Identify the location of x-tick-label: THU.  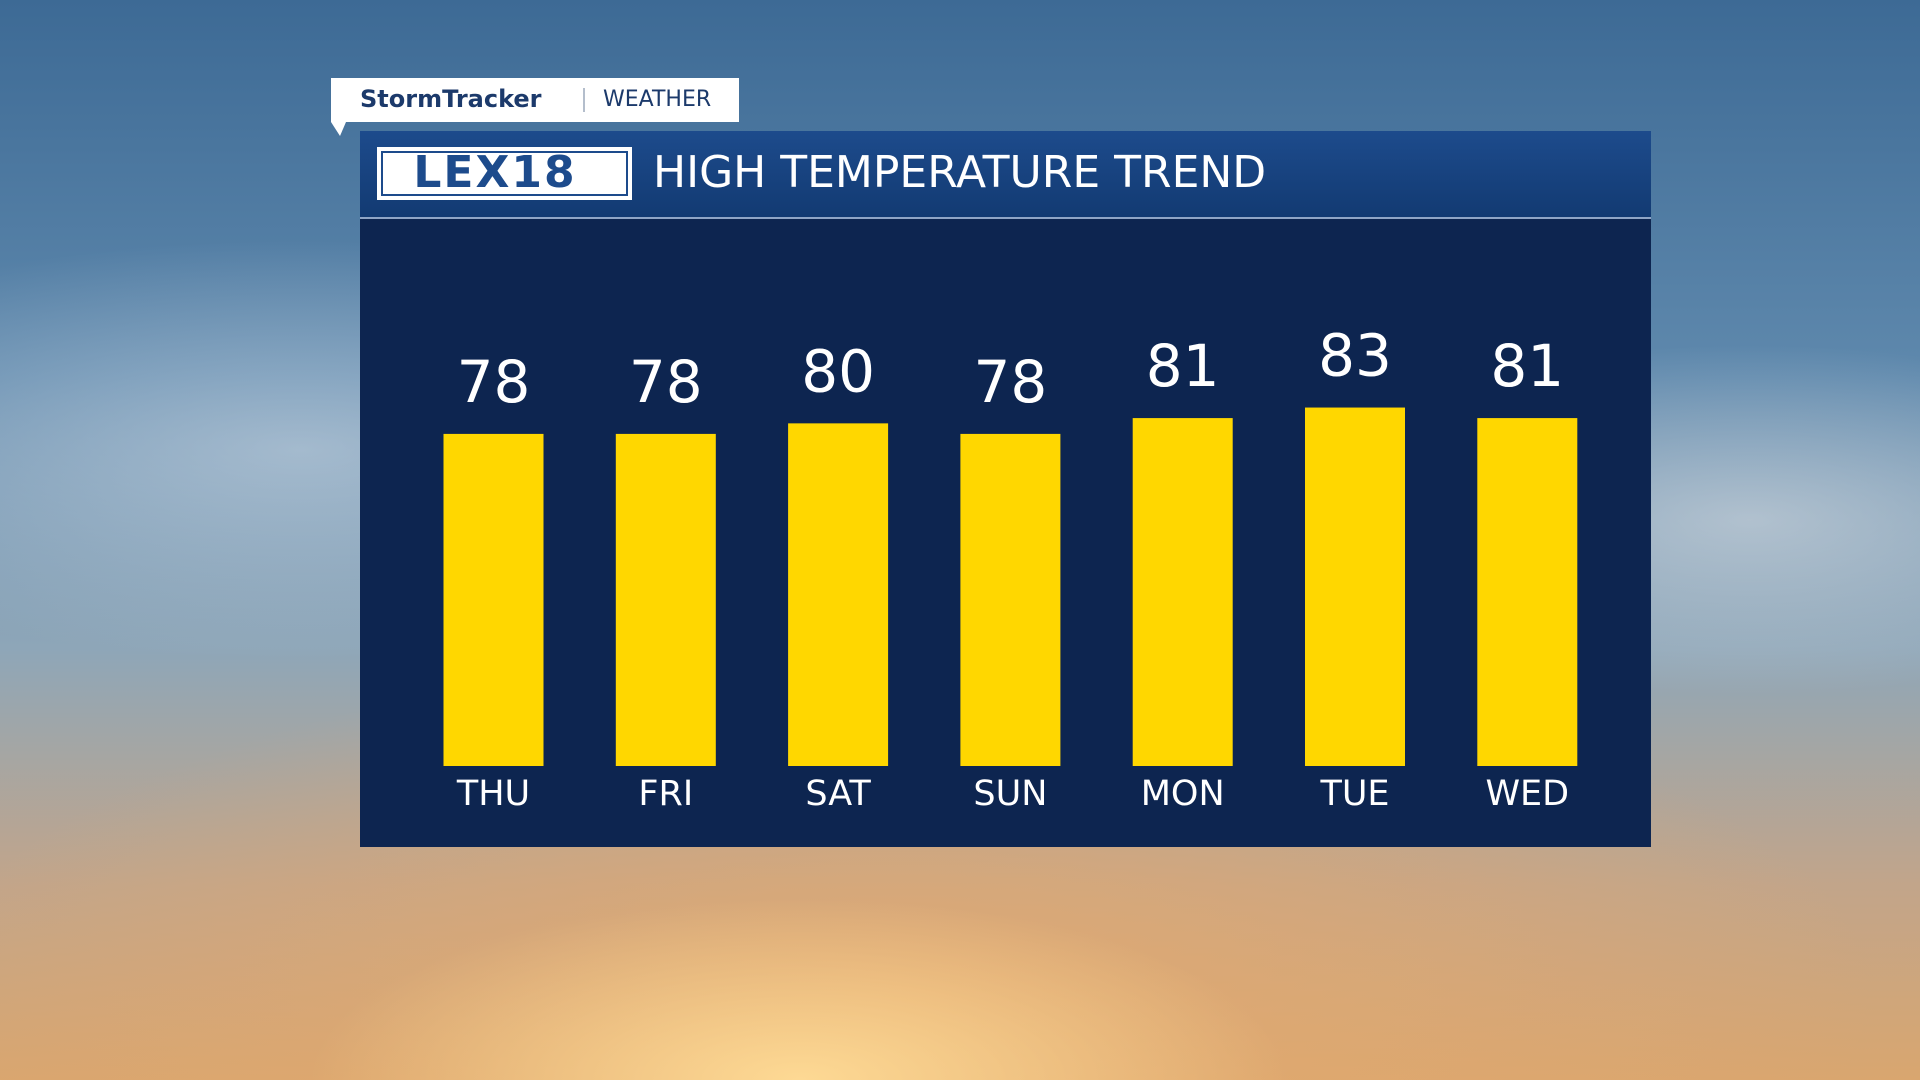
(493, 794).